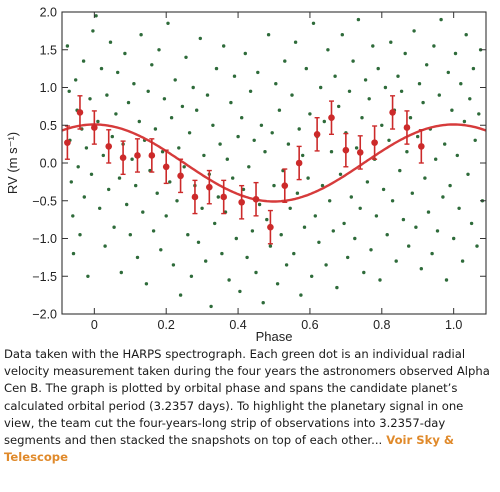 This screenshot has height=492, width=500. Describe the element at coordinates (166, 325) in the screenshot. I see `x-tick-label: 0.2` at that location.